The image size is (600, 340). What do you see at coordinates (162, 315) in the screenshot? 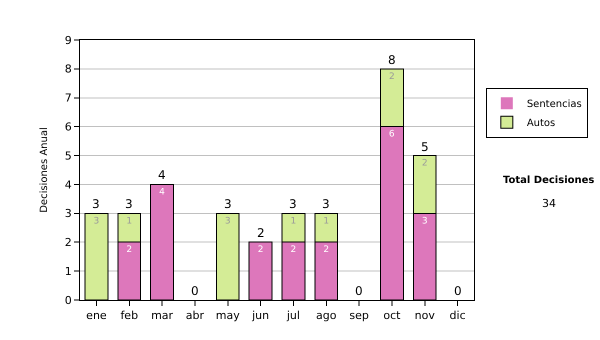
I see `x-tick-label: mar` at bounding box center [162, 315].